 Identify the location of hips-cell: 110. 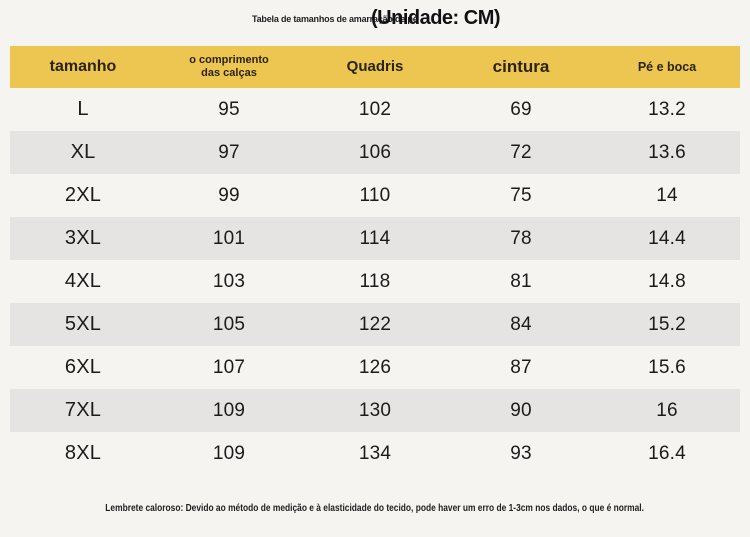
(375, 195).